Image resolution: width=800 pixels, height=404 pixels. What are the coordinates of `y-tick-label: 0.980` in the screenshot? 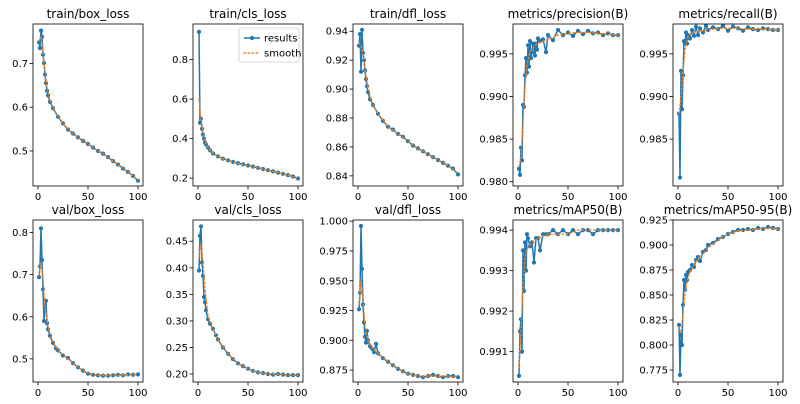 It's located at (493, 182).